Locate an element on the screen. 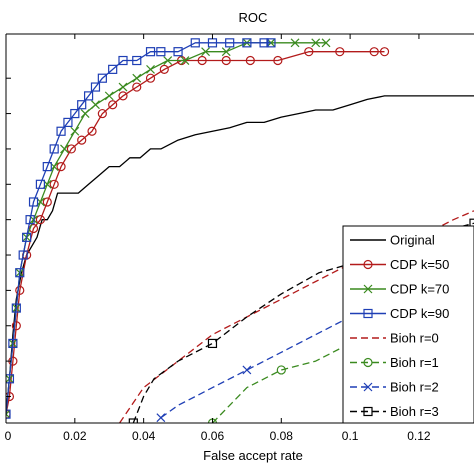 The width and height of the screenshot is (474, 474). legend-entry-bioh-r-3: Bioh r=3 is located at coordinates (394, 411).